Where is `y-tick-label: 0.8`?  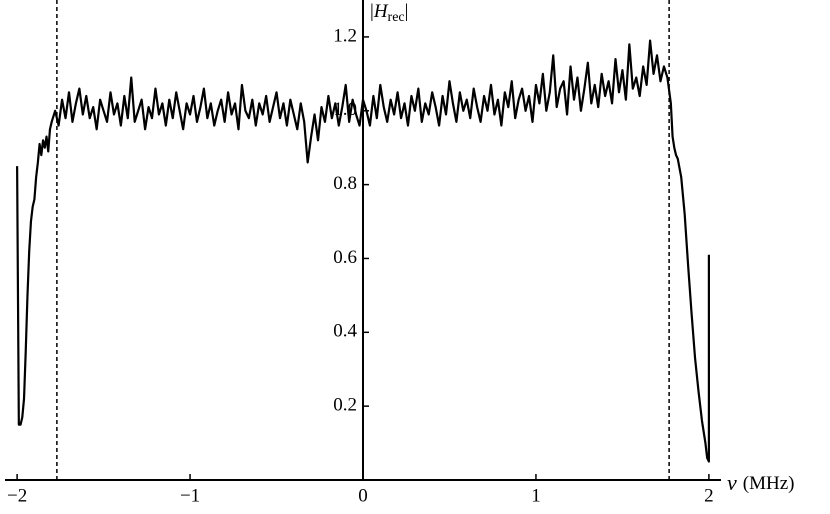 y-tick-label: 0.8 is located at coordinates (345, 183).